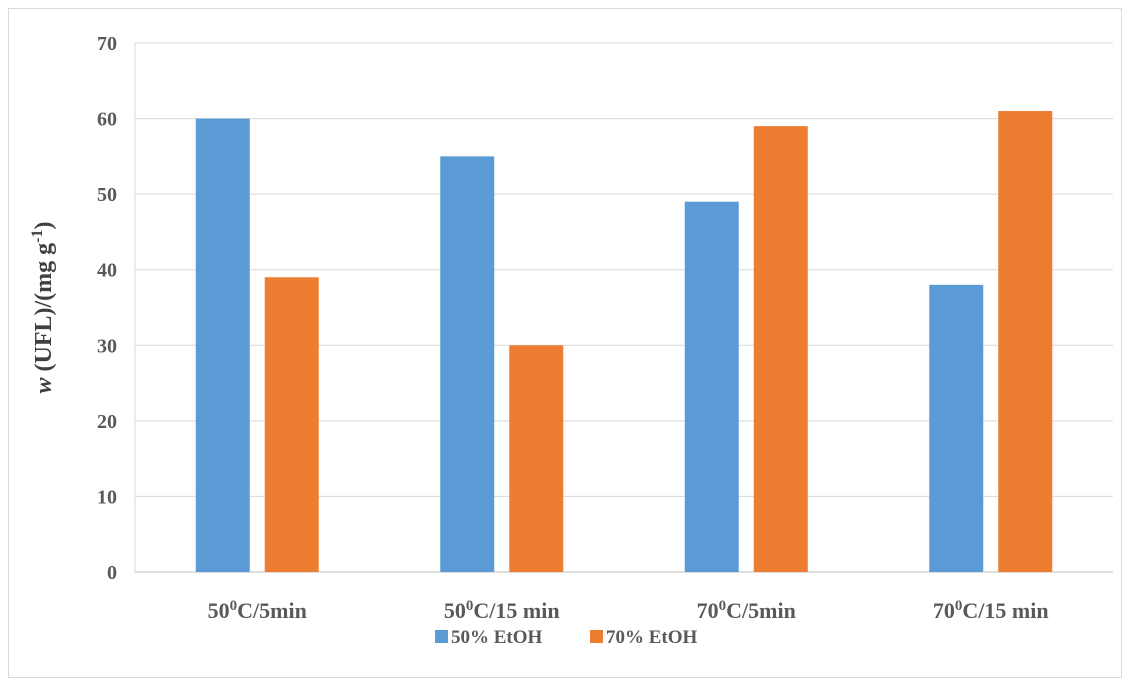 The image size is (1131, 687). I want to click on x-tick-label: 500C/5min, so click(257, 610).